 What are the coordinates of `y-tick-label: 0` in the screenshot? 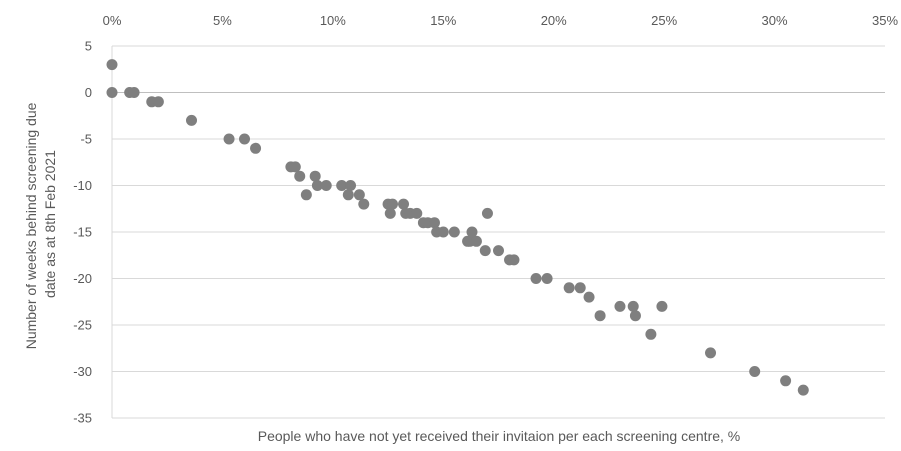 It's located at (88, 92).